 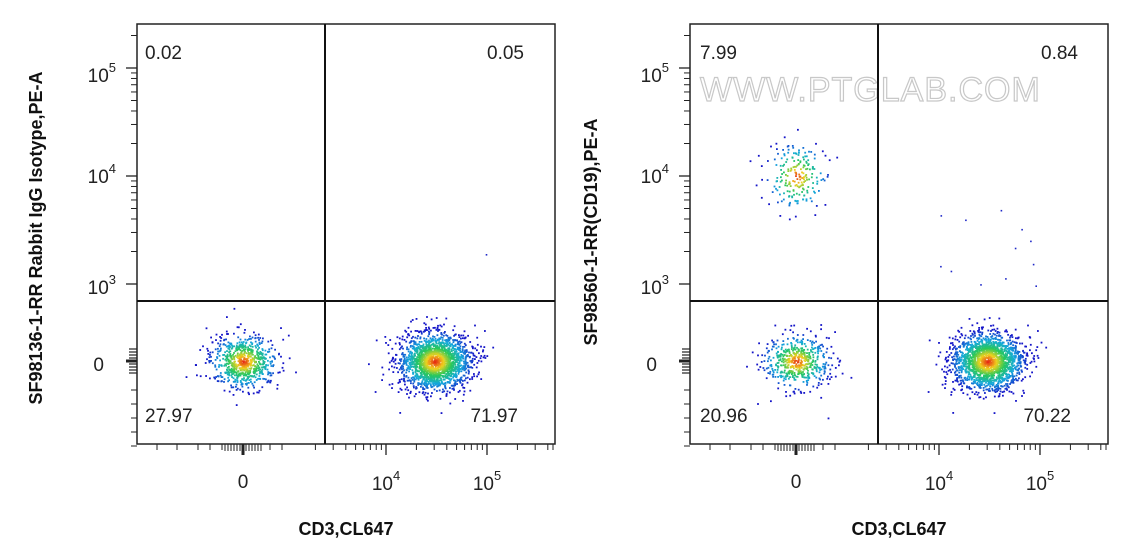 What do you see at coordinates (243, 482) in the screenshot?
I see `x-tick-label-0: 0` at bounding box center [243, 482].